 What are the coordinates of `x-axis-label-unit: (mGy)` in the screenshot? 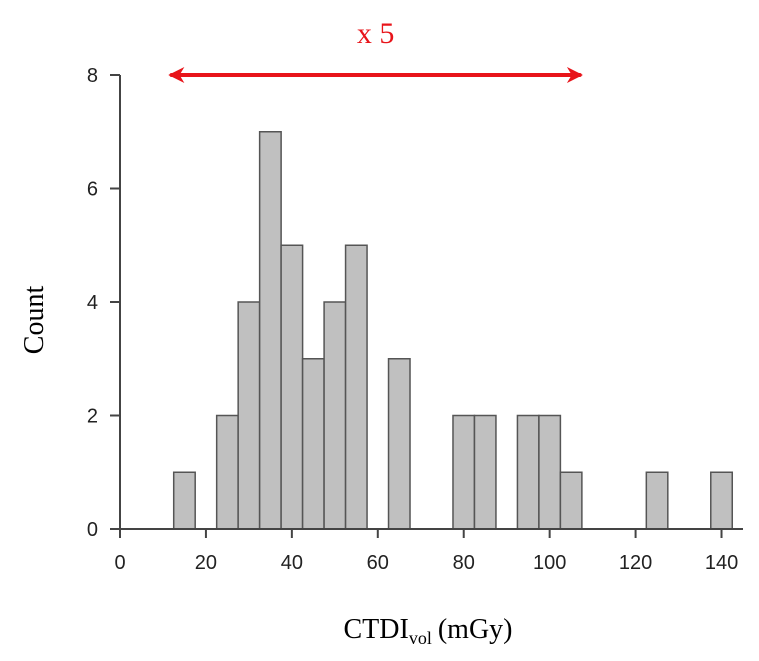 It's located at (475, 629).